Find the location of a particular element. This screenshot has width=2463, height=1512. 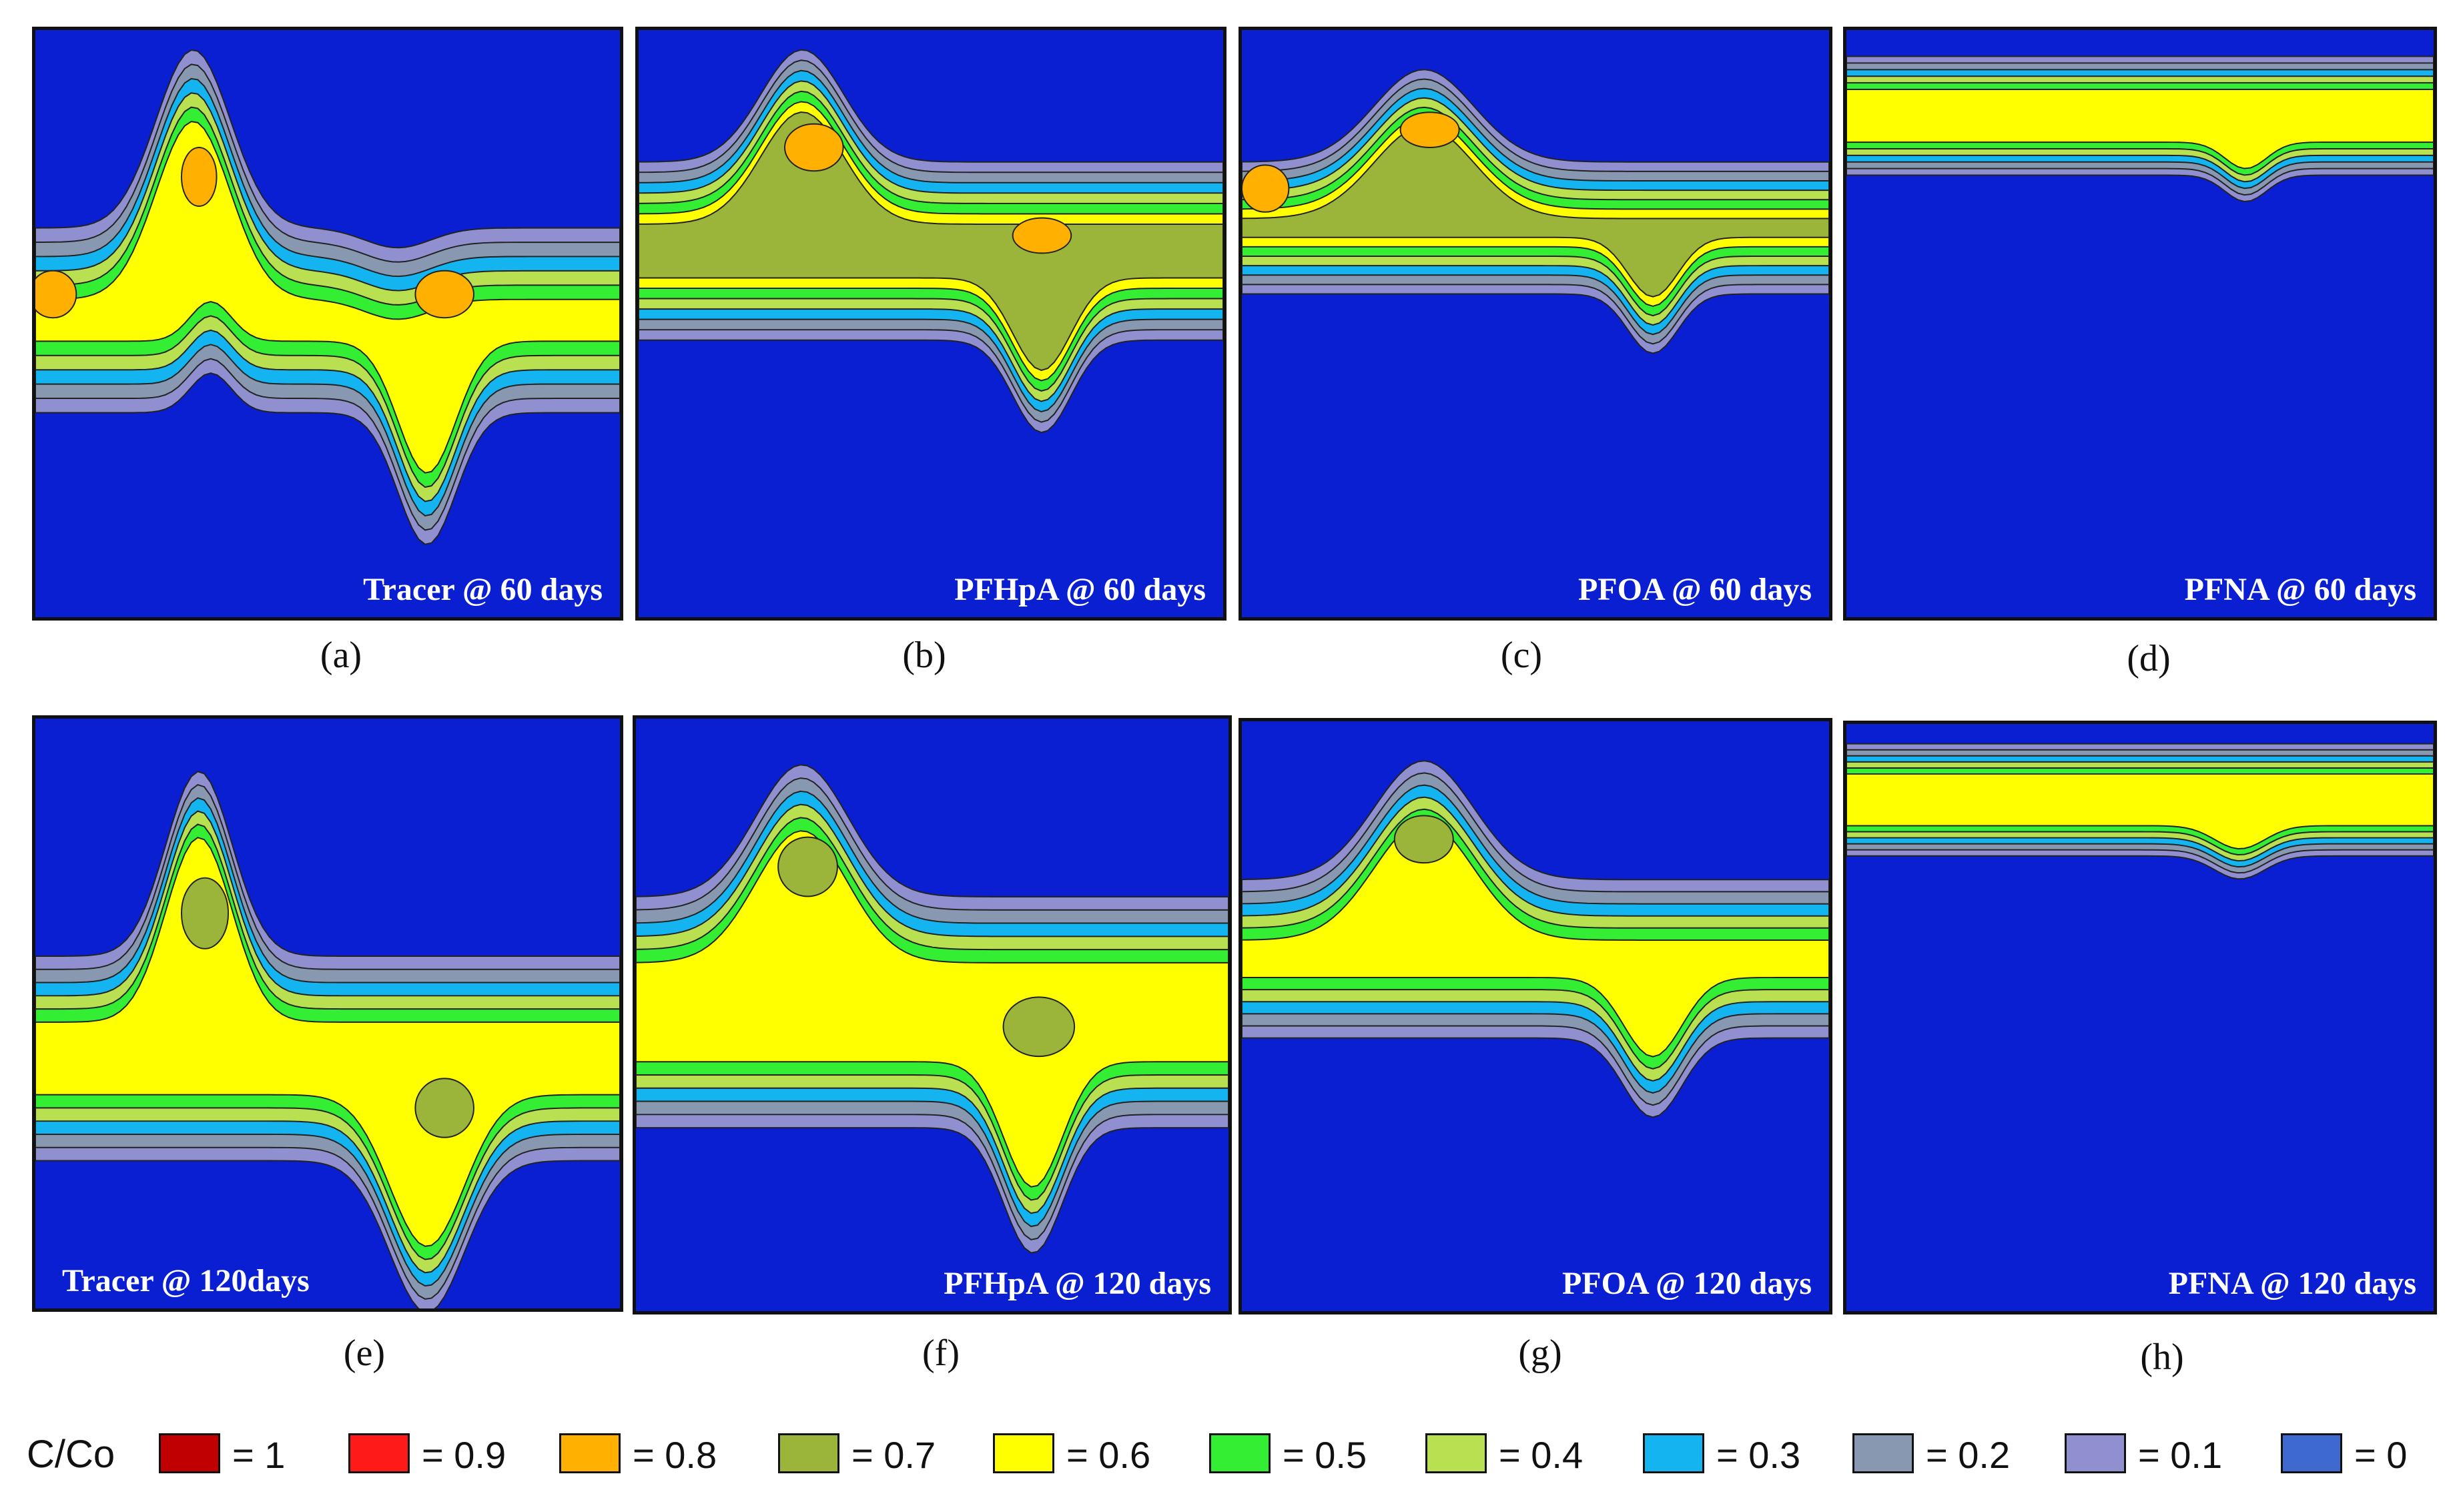

contour-panel-b: PFHpA @ 60 days is located at coordinates (930, 324).